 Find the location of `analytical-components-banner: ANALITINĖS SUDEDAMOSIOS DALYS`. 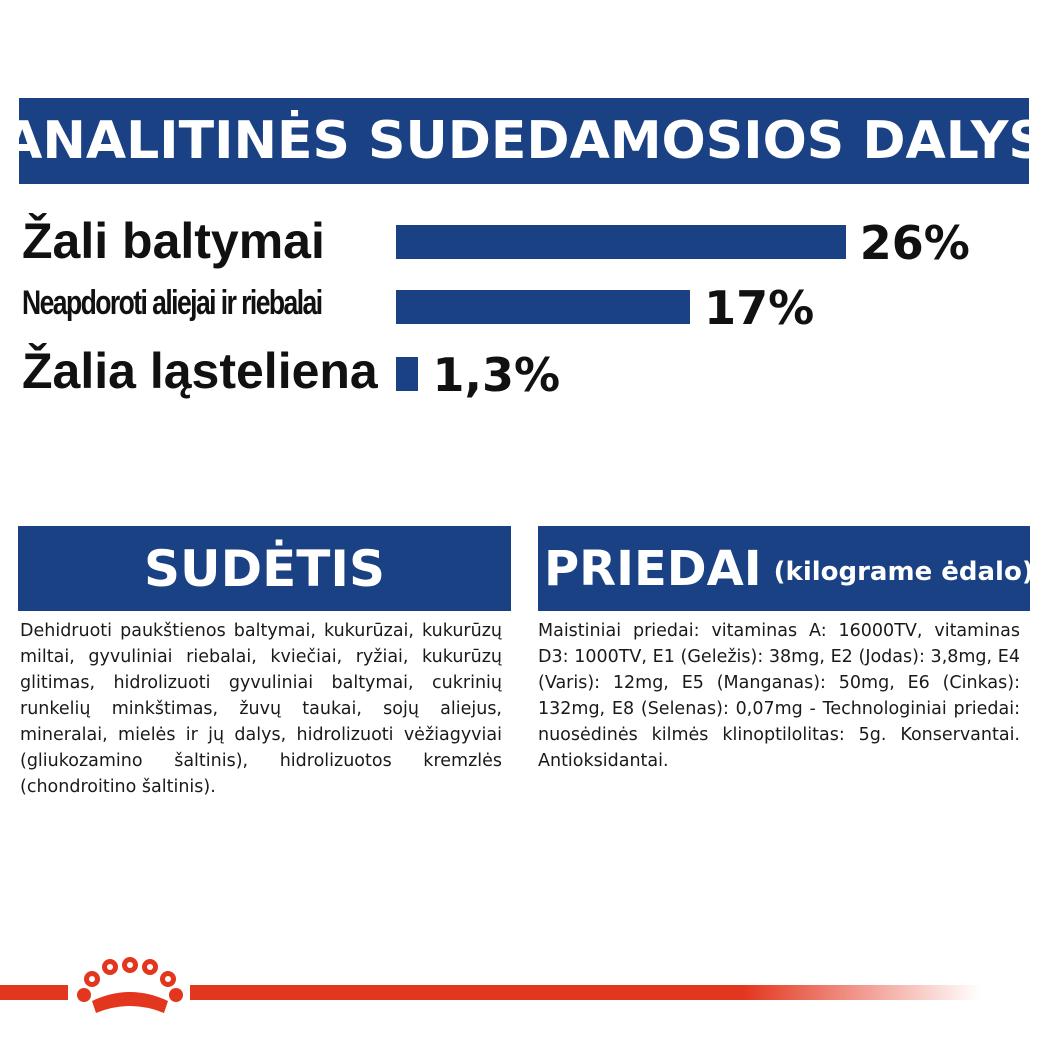

analytical-components-banner: ANALITINĖS SUDEDAMOSIOS DALYS is located at coordinates (524, 141).